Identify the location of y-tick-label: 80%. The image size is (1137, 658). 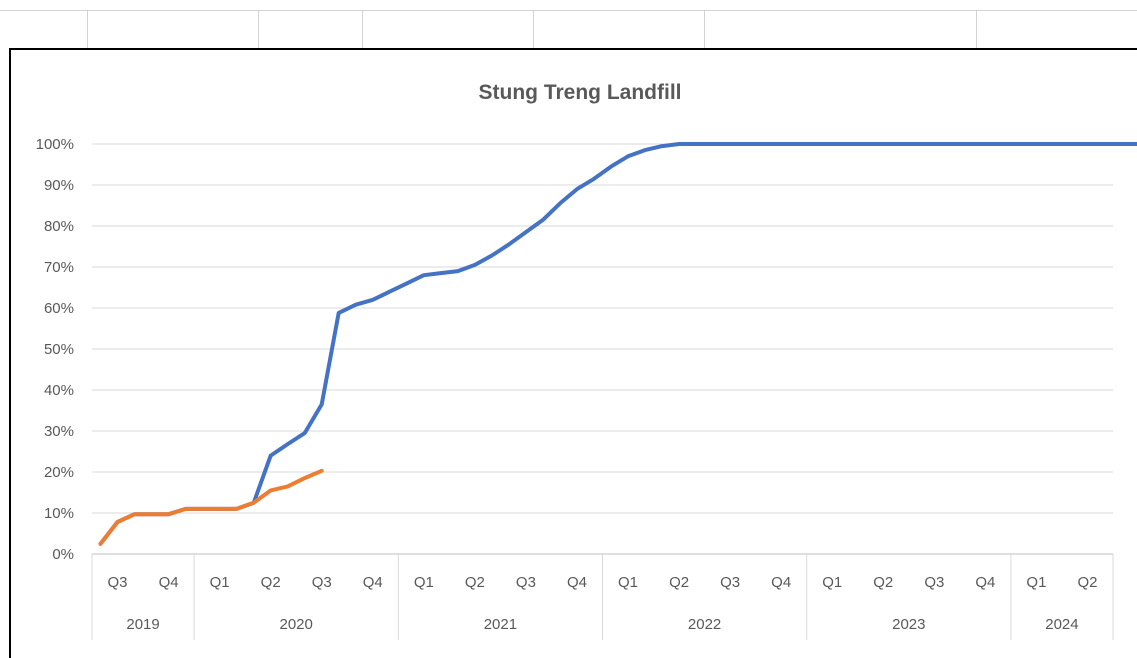
(59, 226).